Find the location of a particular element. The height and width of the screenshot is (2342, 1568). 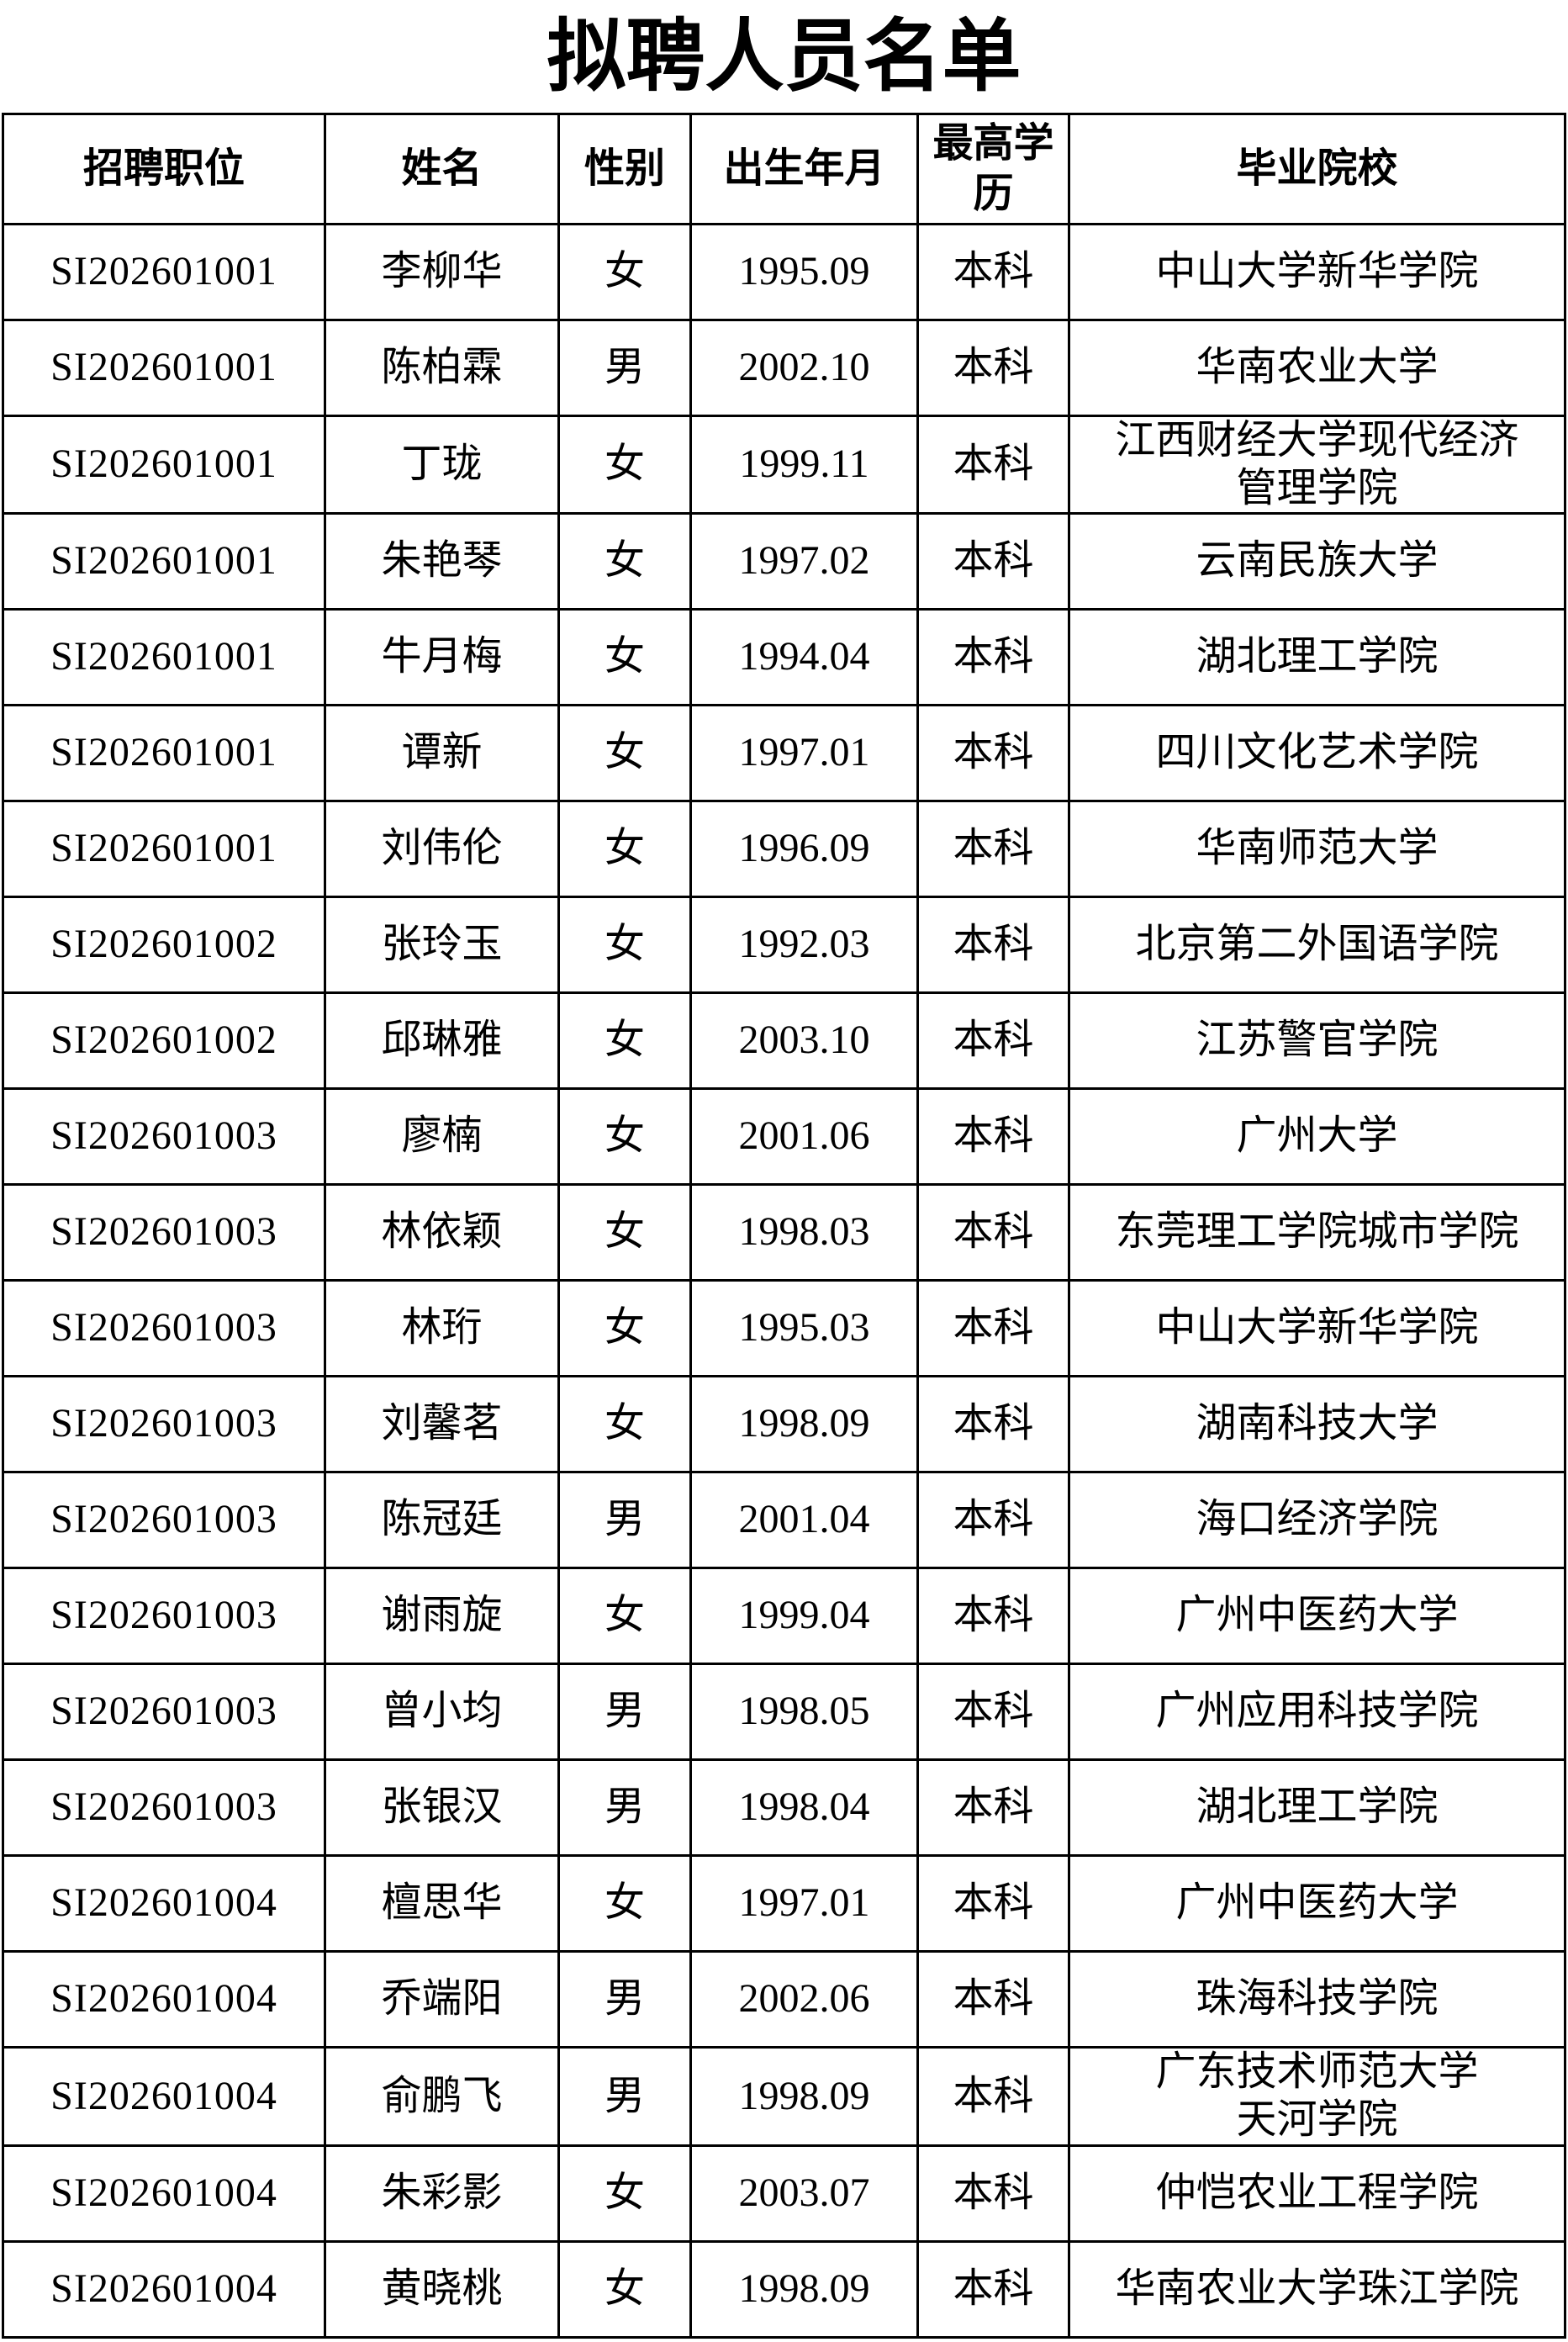

cell-birth-date: 2003.10 is located at coordinates (804, 1041).